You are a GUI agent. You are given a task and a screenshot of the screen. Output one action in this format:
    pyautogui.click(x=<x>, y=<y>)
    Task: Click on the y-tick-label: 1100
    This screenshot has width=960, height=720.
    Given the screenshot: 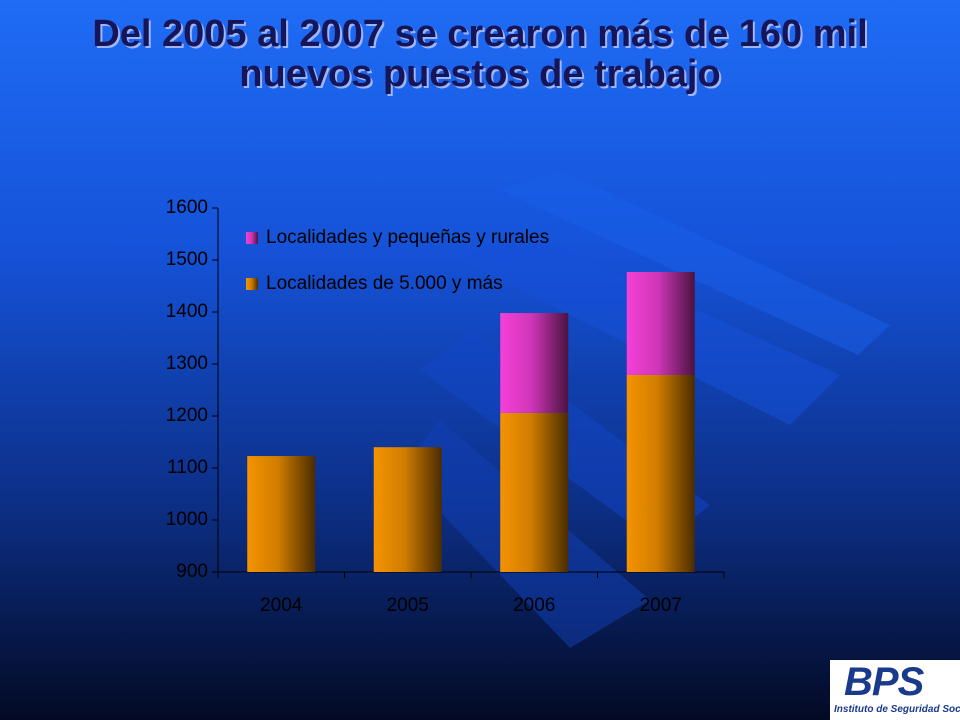 What is the action you would take?
    pyautogui.click(x=187, y=467)
    